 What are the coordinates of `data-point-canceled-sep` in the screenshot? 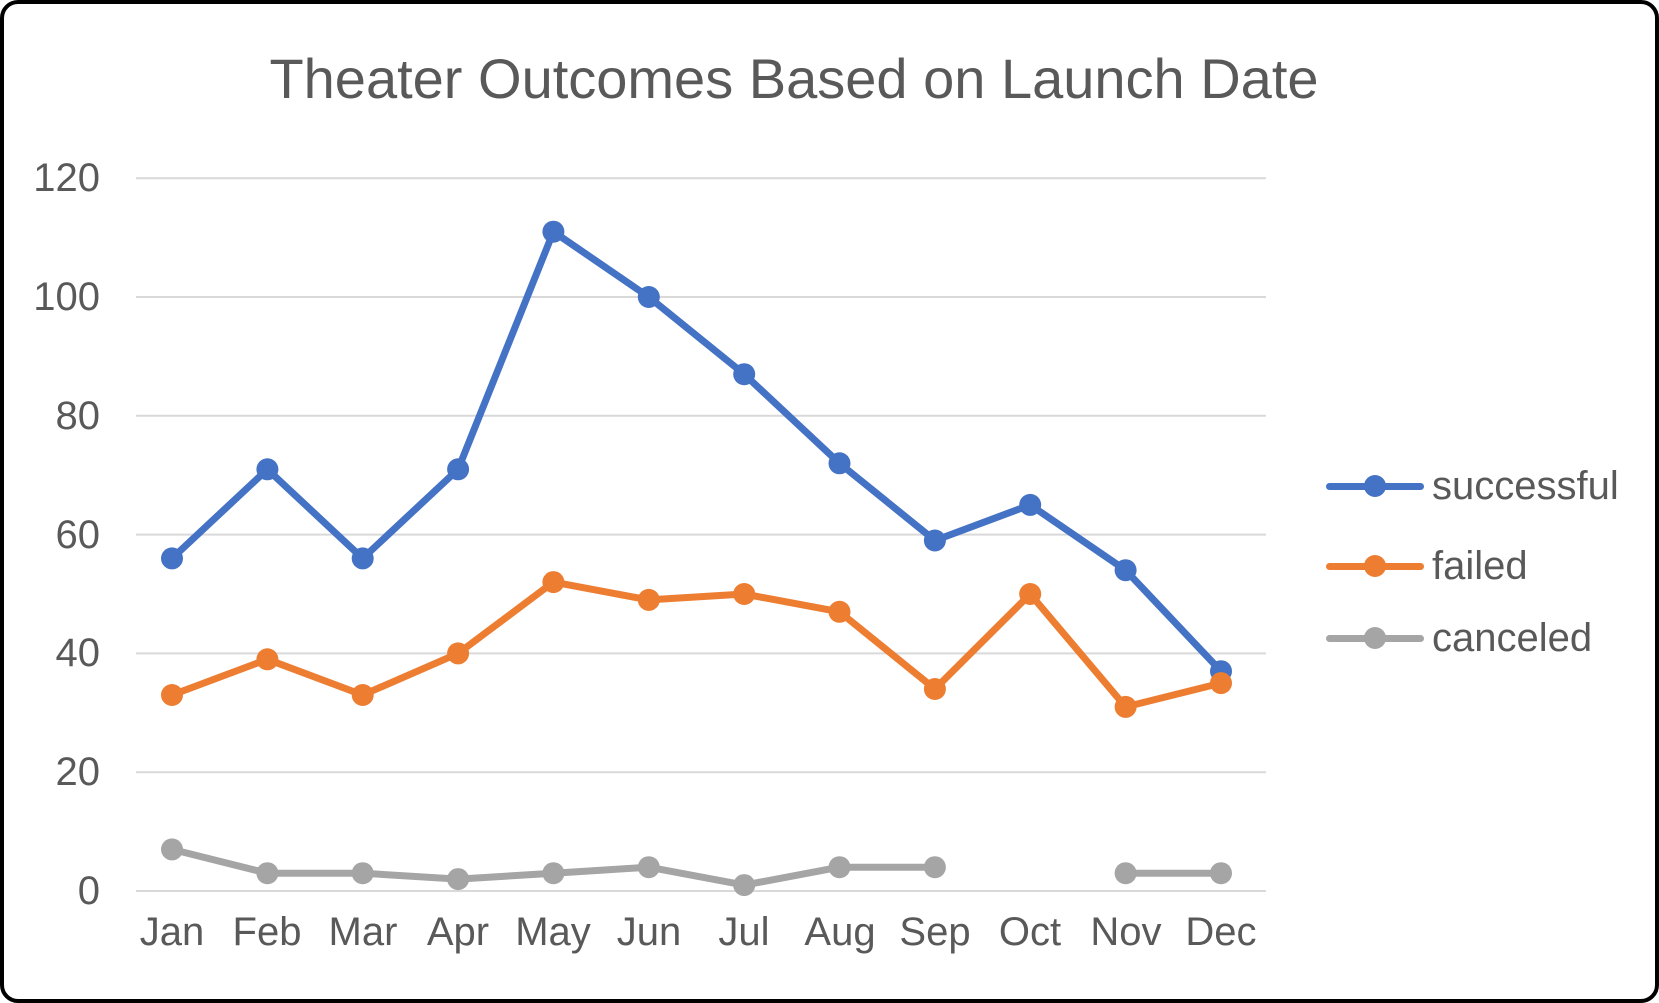 It's located at (934, 867).